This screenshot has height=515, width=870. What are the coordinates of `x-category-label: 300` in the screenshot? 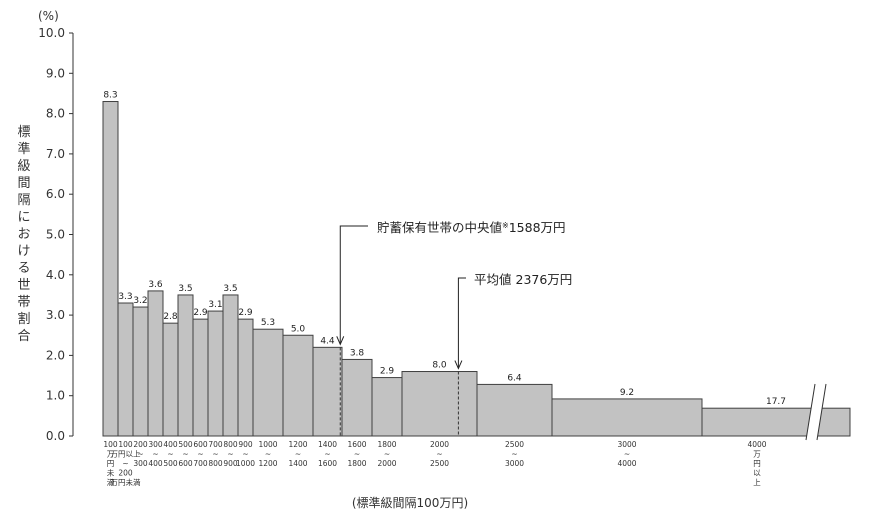 It's located at (140, 463).